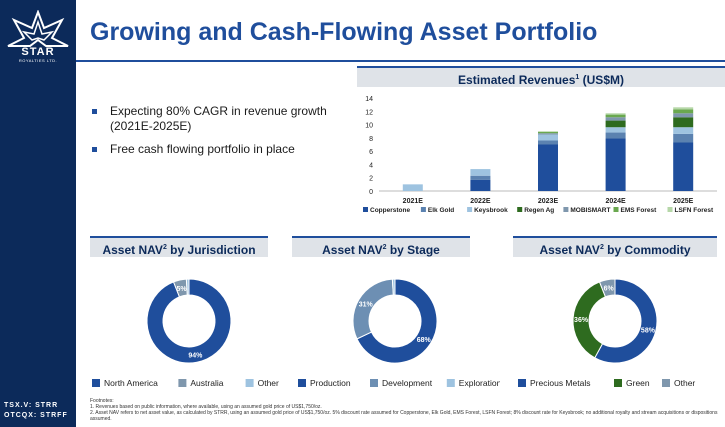  Describe the element at coordinates (638, 383) in the screenshot. I see `legend-label: Green` at that location.